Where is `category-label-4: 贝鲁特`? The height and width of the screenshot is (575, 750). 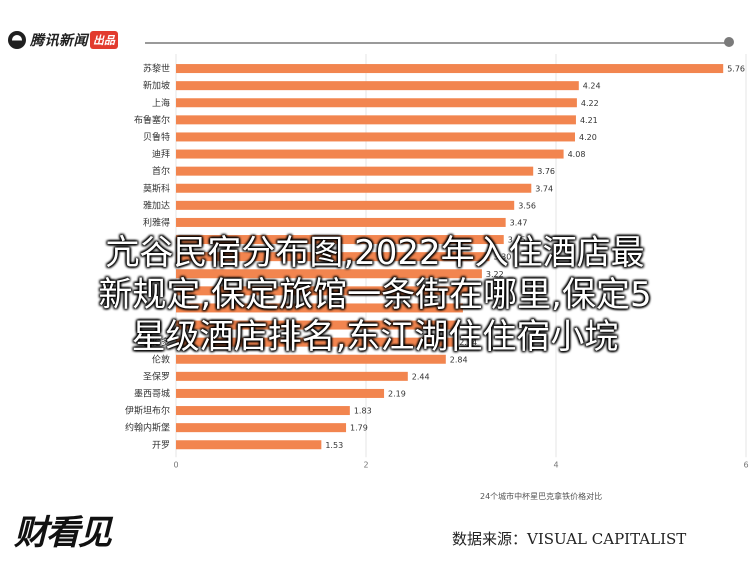 category-label-4: 贝鲁特 is located at coordinates (156, 137).